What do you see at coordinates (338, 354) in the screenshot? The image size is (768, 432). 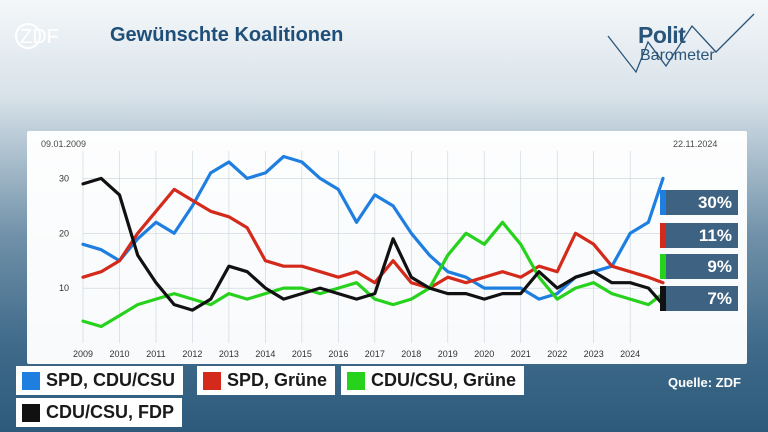 I see `x-tick-label: 2016` at bounding box center [338, 354].